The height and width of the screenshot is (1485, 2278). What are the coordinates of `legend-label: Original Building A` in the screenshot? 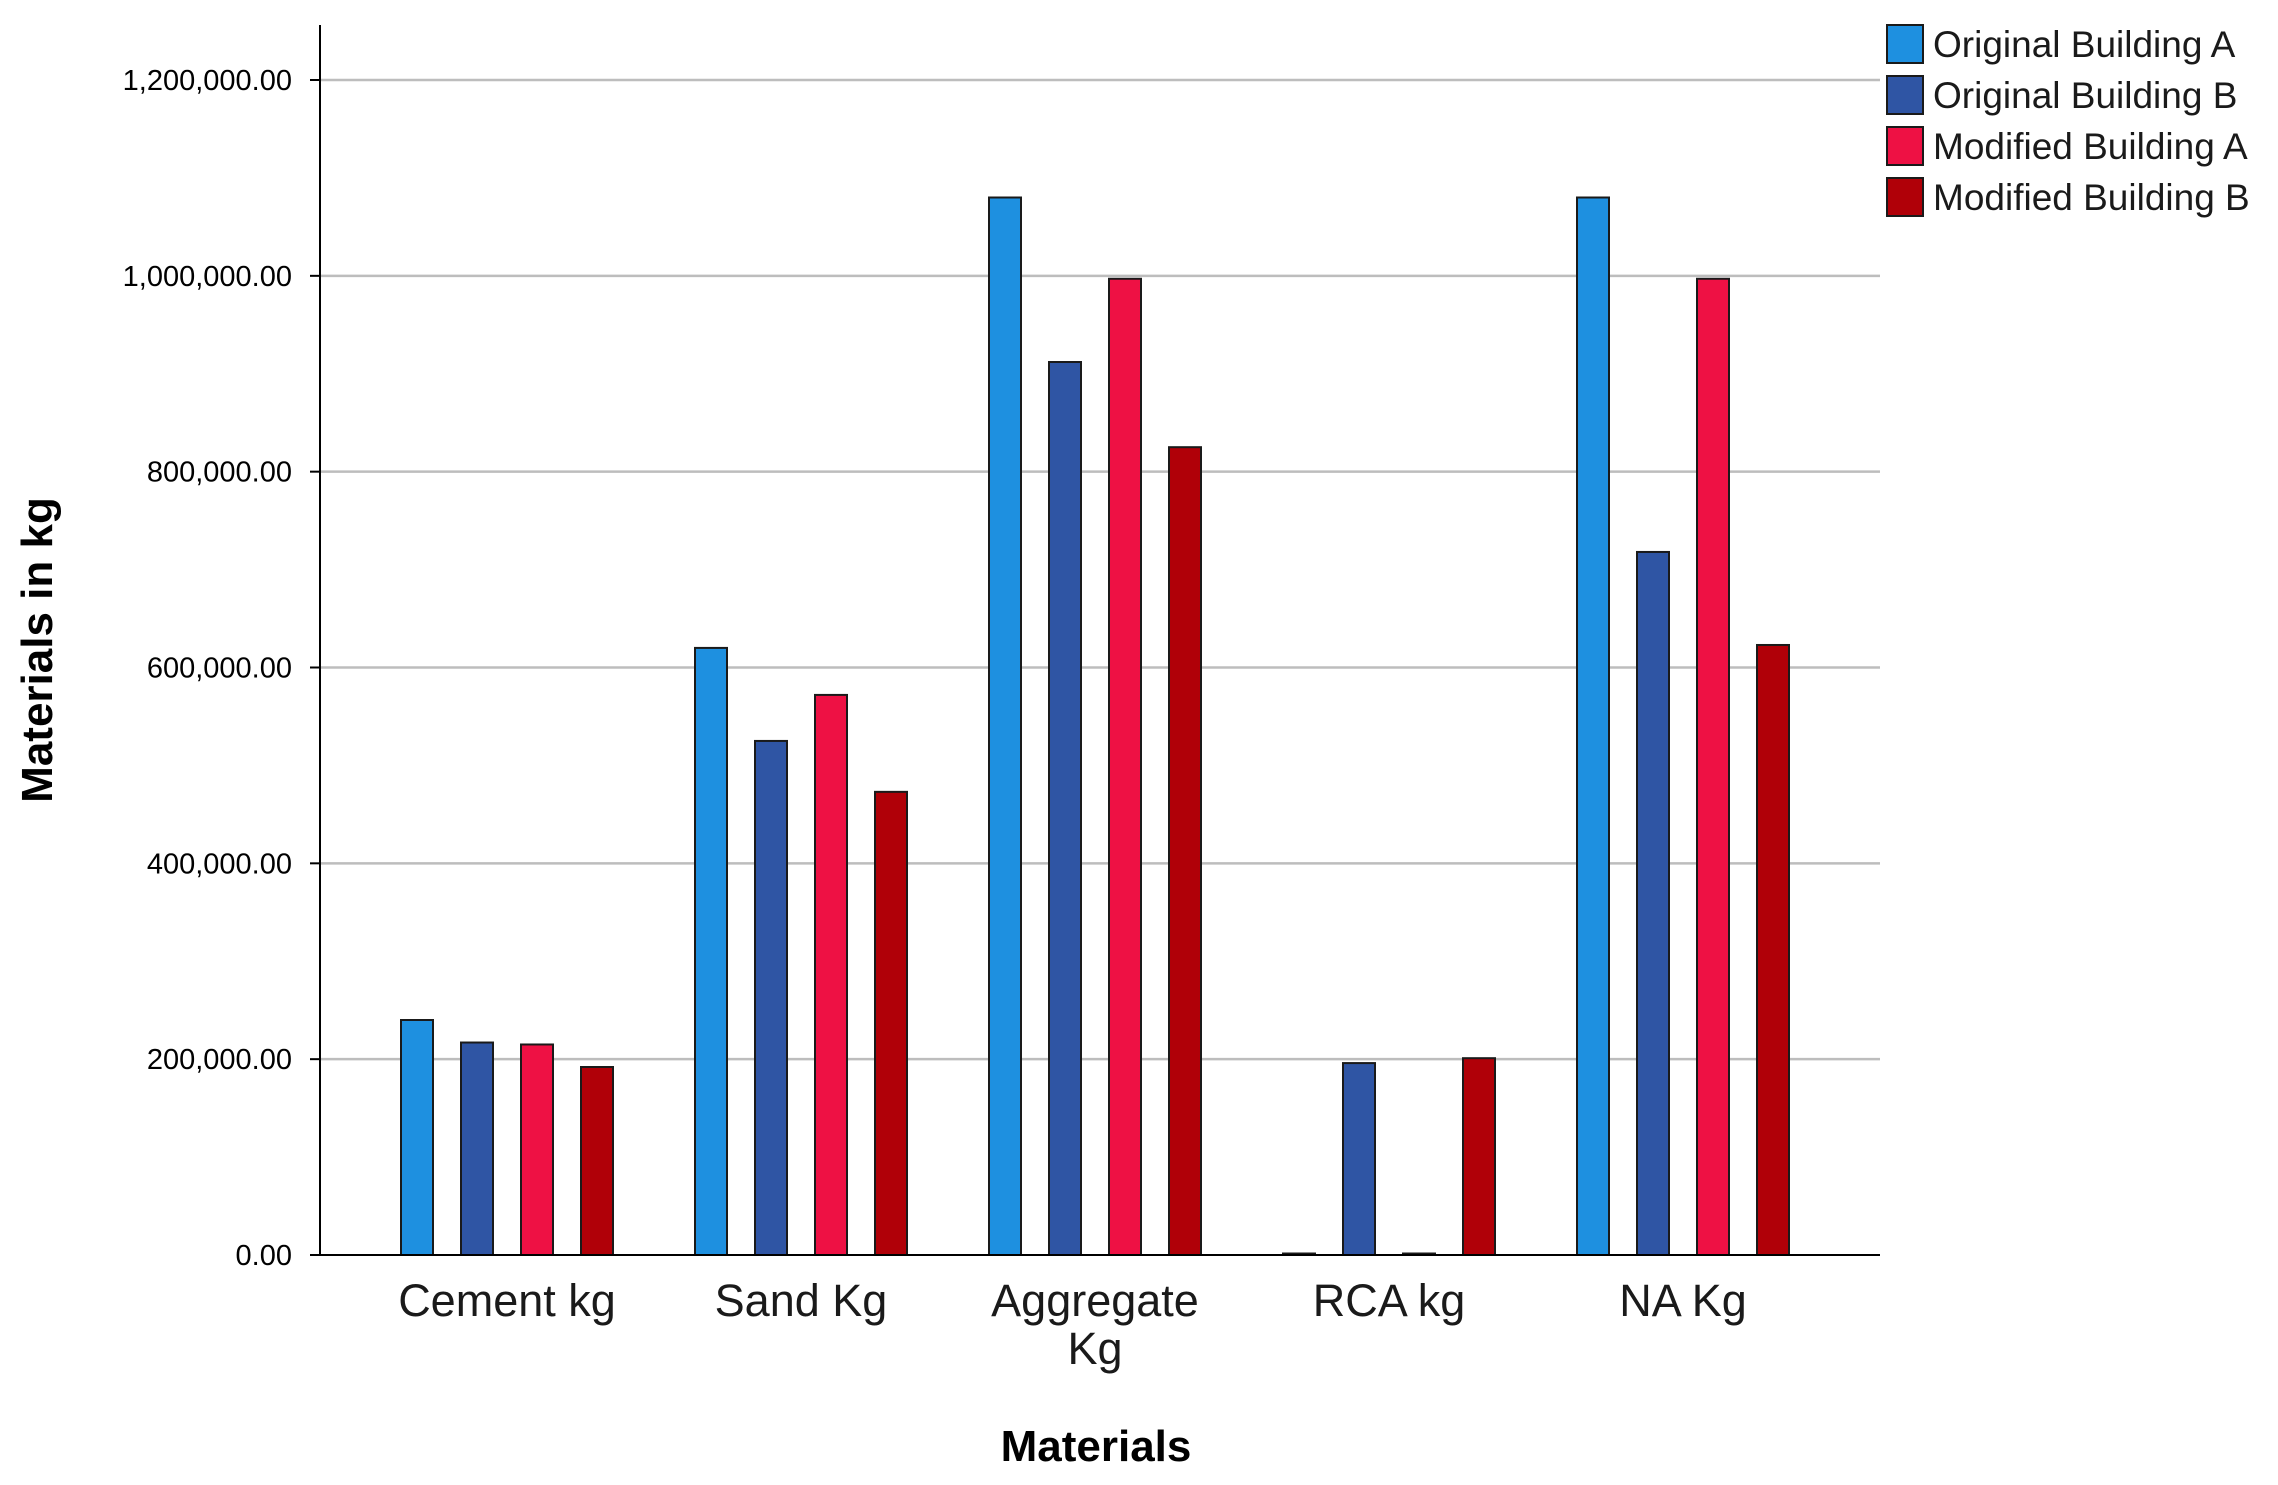 It's located at (2084, 44).